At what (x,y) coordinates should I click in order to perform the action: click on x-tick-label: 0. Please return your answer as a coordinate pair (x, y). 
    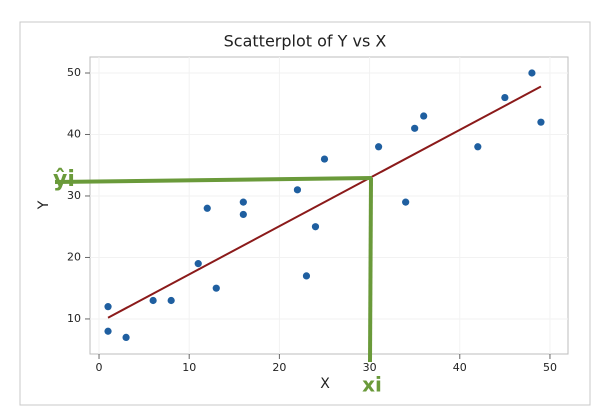
    Looking at the image, I should click on (99, 367).